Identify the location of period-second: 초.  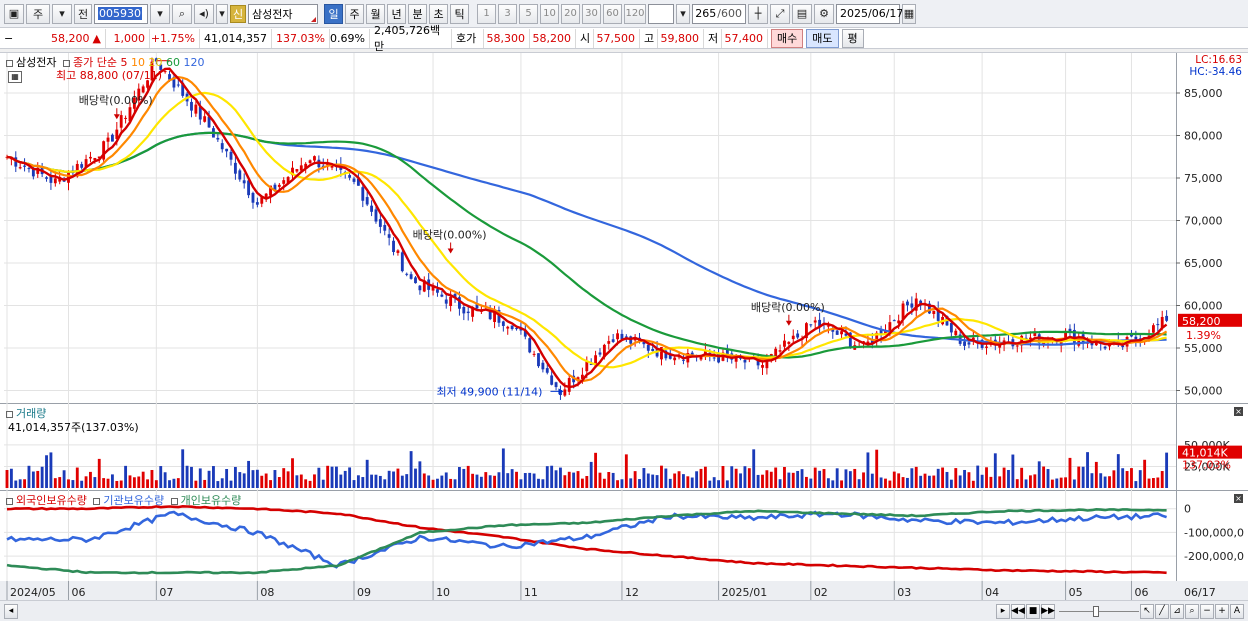
(438, 13).